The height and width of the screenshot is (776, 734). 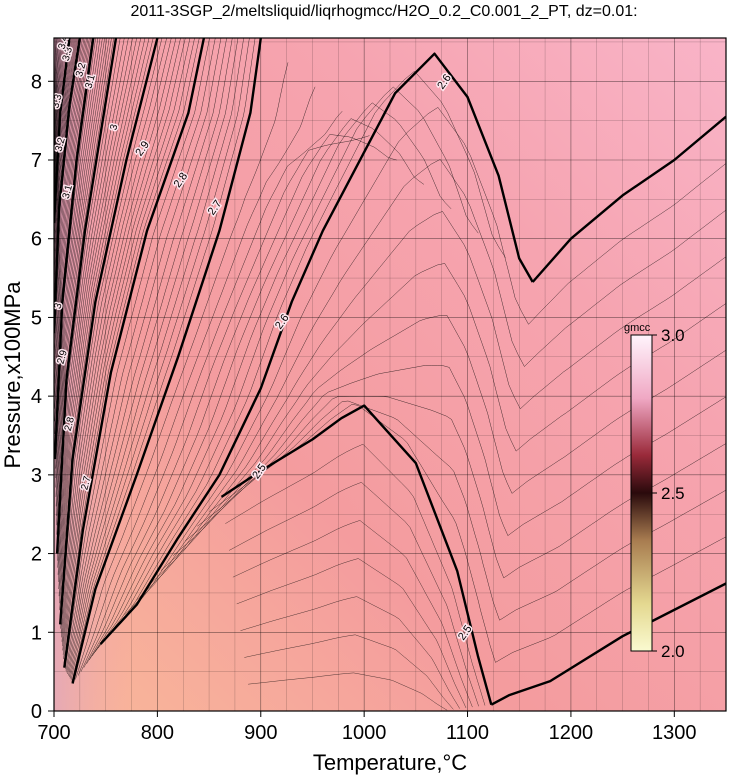 What do you see at coordinates (673, 493) in the screenshot?
I see `colorbar-tick-label: 2.5` at bounding box center [673, 493].